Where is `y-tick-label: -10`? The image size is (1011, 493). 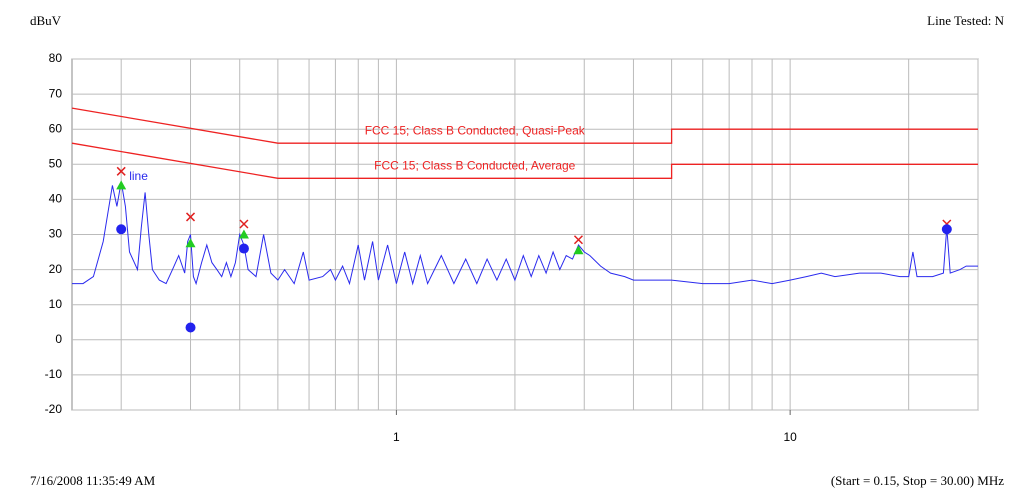 y-tick-label: -10 is located at coordinates (54, 374).